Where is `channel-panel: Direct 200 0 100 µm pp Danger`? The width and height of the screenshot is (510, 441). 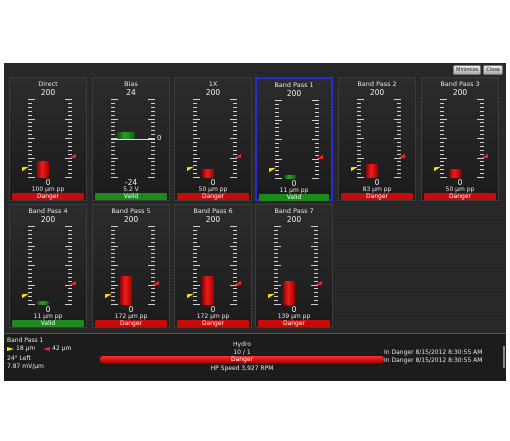 channel-panel: Direct 200 0 100 µm pp Danger is located at coordinates (48, 139).